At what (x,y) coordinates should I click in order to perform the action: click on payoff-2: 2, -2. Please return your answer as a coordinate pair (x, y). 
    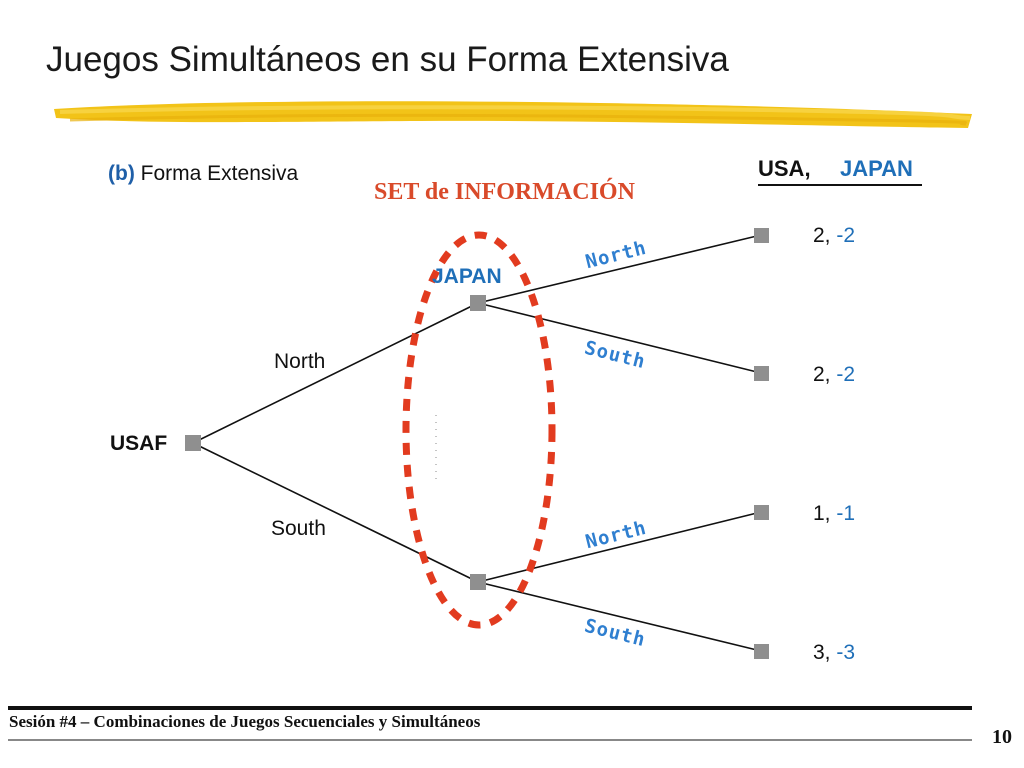
    Looking at the image, I should click on (834, 375).